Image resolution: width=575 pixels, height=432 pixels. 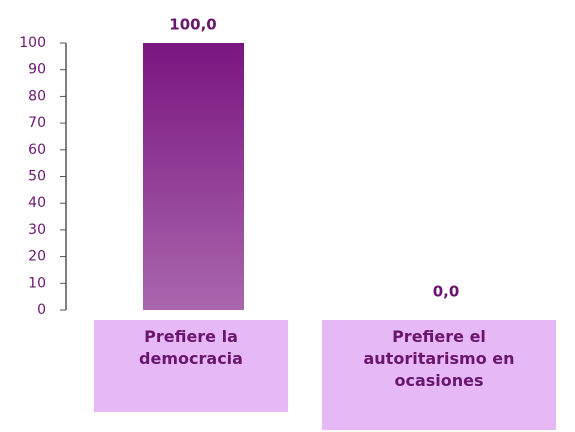 I want to click on y-tick-label: 100, so click(x=32, y=43).